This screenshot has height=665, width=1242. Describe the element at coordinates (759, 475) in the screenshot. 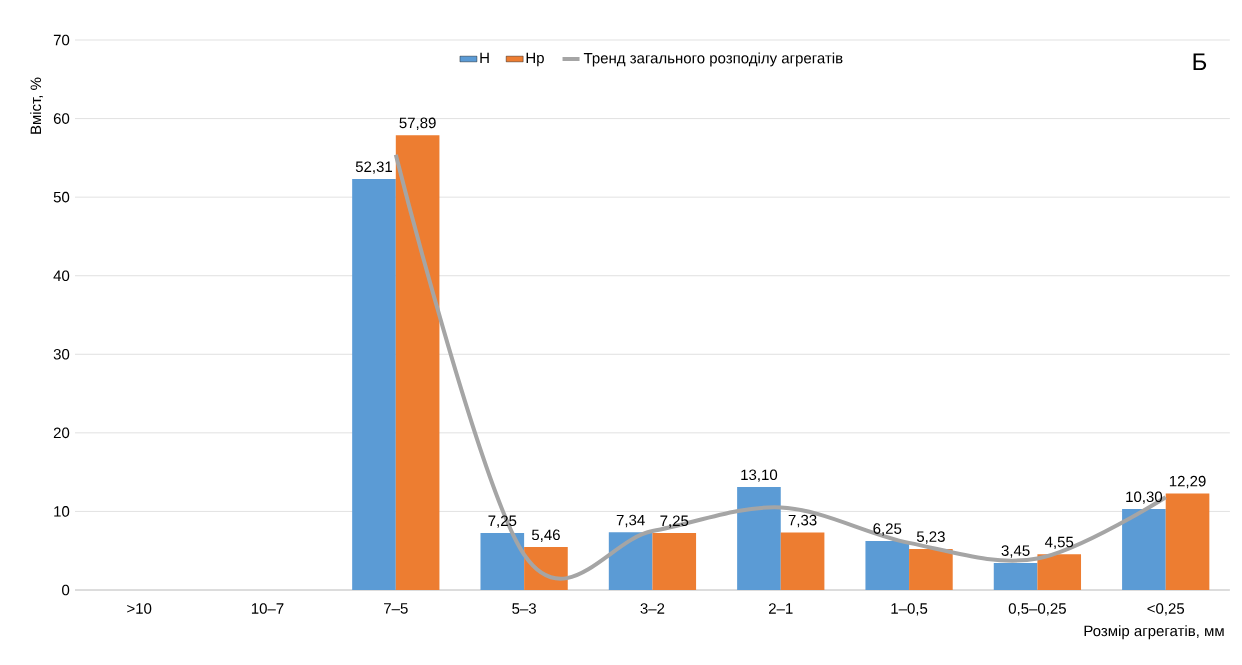

I see `data-label: 13,10` at that location.